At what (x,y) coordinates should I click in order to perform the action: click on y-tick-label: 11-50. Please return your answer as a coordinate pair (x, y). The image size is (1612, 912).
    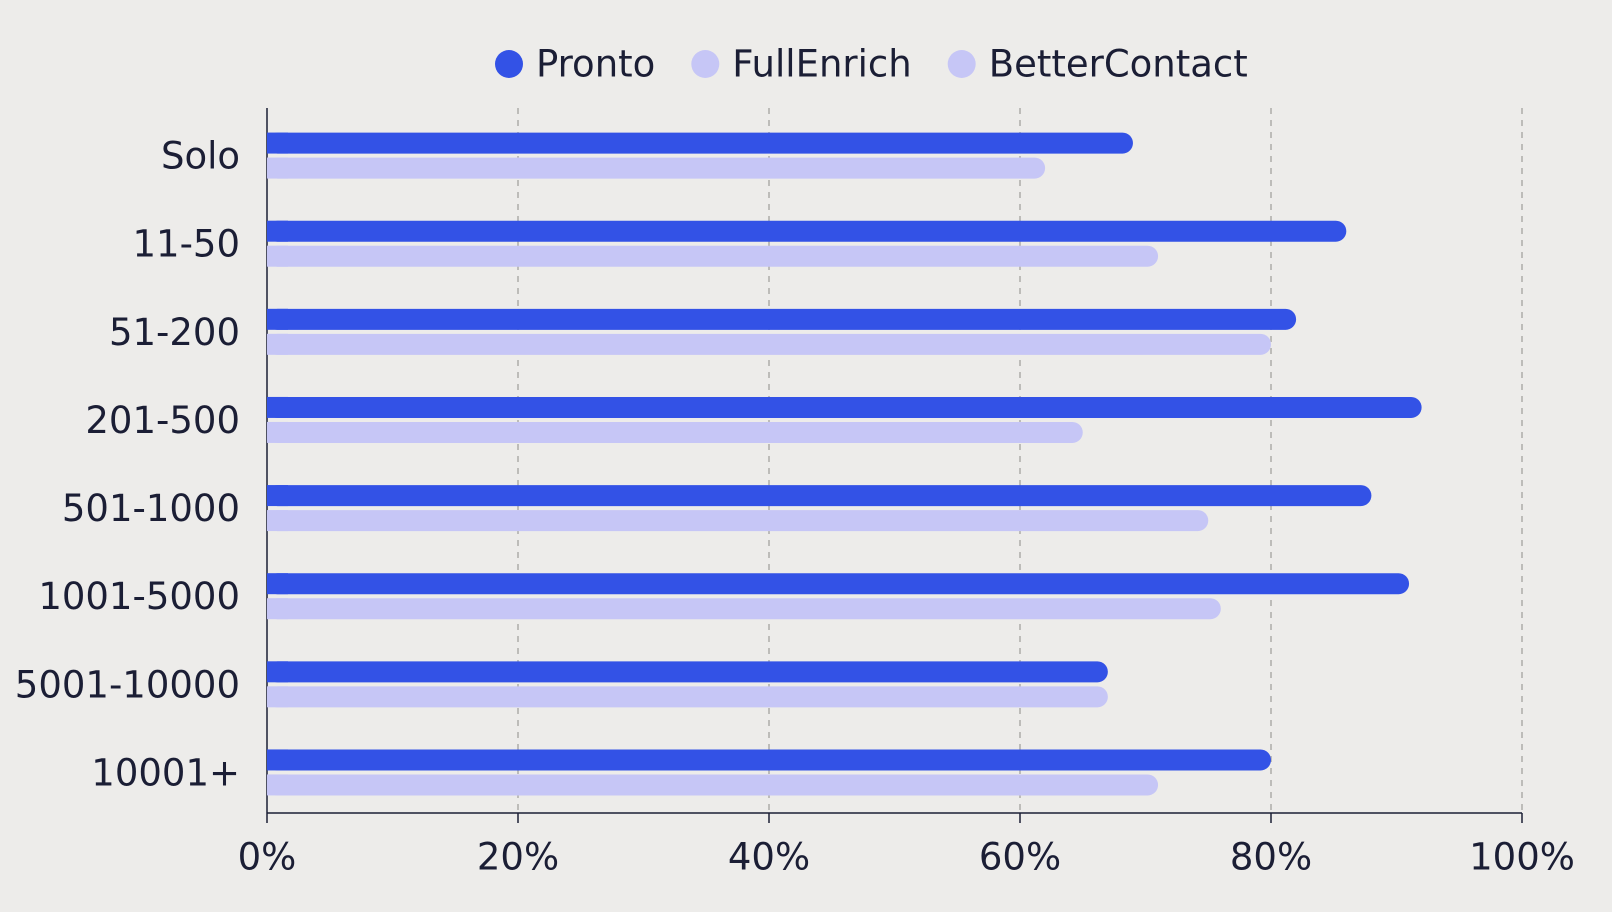
    Looking at the image, I should click on (186, 244).